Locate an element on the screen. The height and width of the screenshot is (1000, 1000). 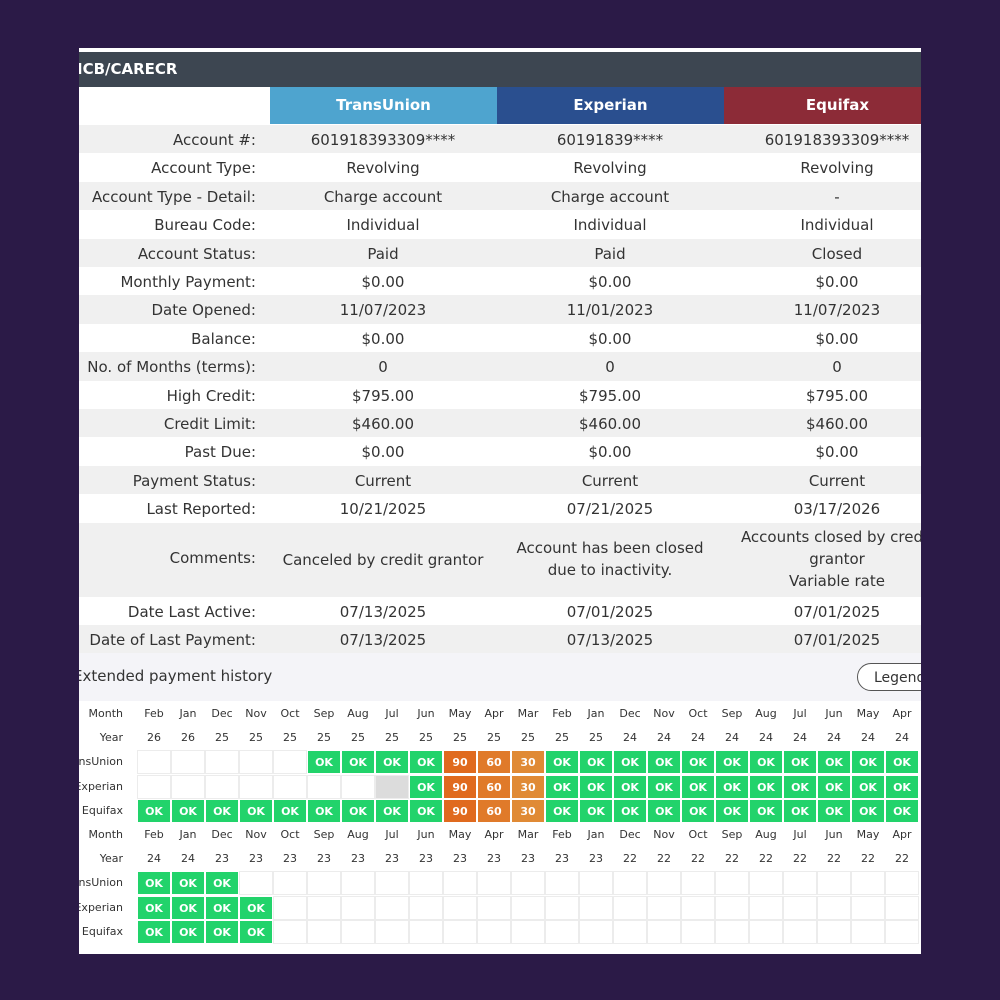
account-header: ICB/CARECR is located at coordinates (500, 69).